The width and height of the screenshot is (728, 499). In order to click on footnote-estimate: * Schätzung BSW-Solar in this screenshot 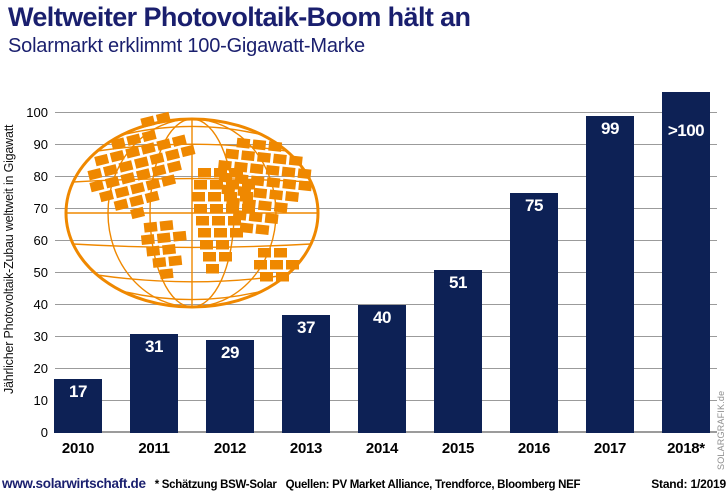, I will do `click(215, 485)`.